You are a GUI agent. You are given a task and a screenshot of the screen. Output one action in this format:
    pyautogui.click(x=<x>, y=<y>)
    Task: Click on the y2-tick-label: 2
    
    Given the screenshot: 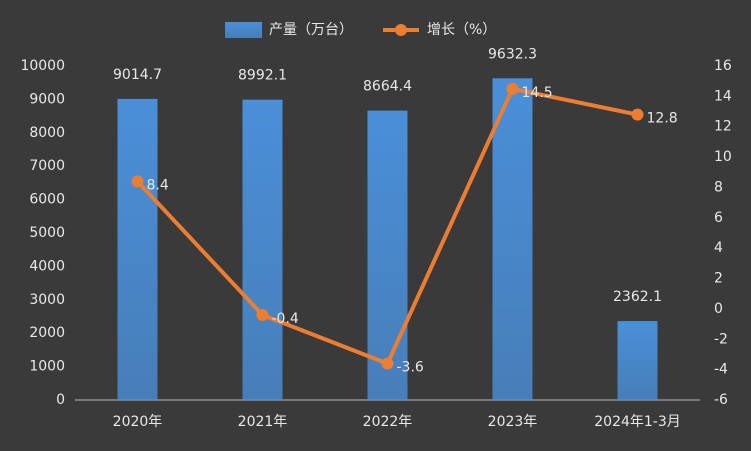 What is the action you would take?
    pyautogui.click(x=718, y=279)
    